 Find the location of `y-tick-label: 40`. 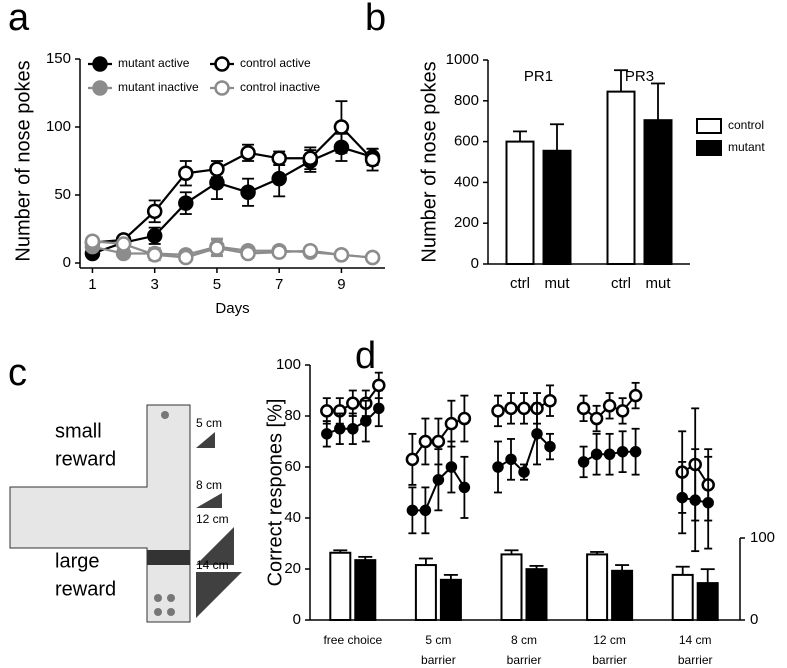

y-tick-label: 40 is located at coordinates (292, 517).